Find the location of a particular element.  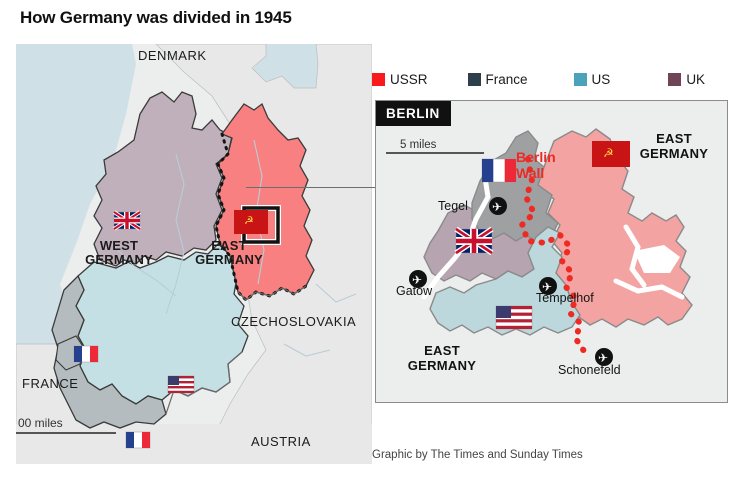

legend-swatch-ussr is located at coordinates (378, 79).